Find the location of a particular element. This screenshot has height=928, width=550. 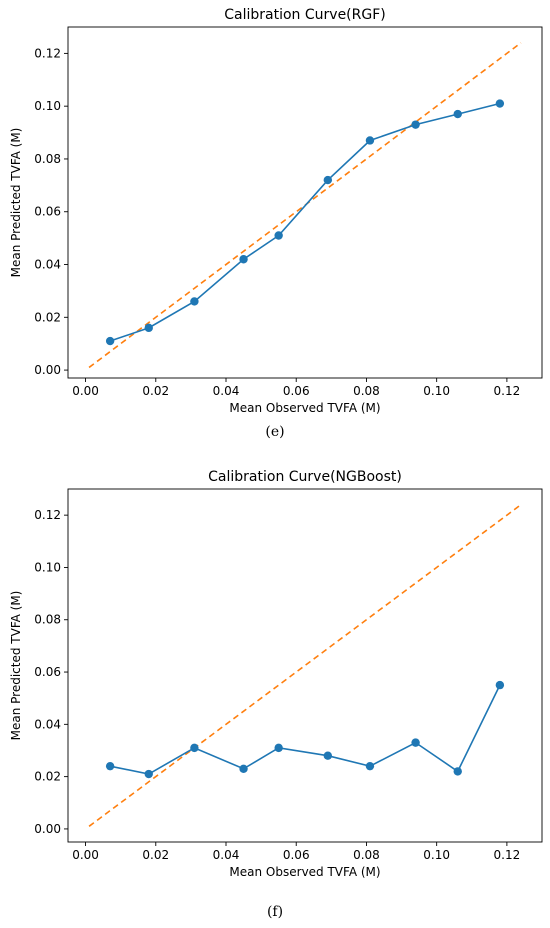

chart-title: Calibration Curve(RGF) is located at coordinates (304, 15).